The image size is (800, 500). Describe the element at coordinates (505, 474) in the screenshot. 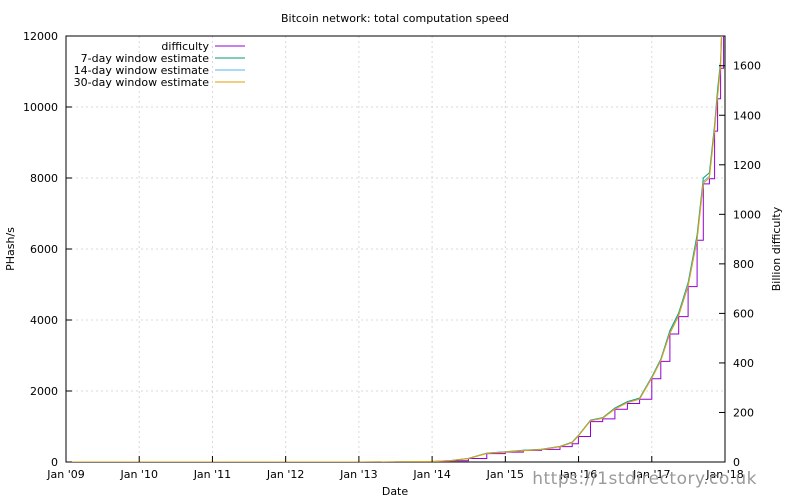

I see `x-tick-label: Jan '15` at that location.